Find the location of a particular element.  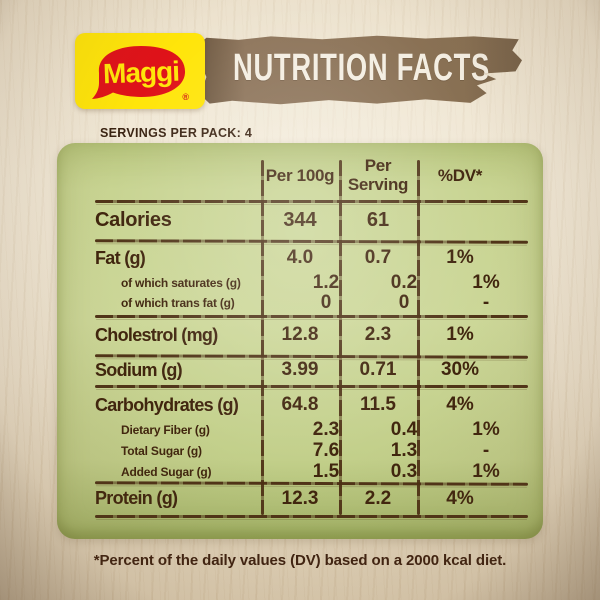

row-label: Protein (g) is located at coordinates (136, 498).